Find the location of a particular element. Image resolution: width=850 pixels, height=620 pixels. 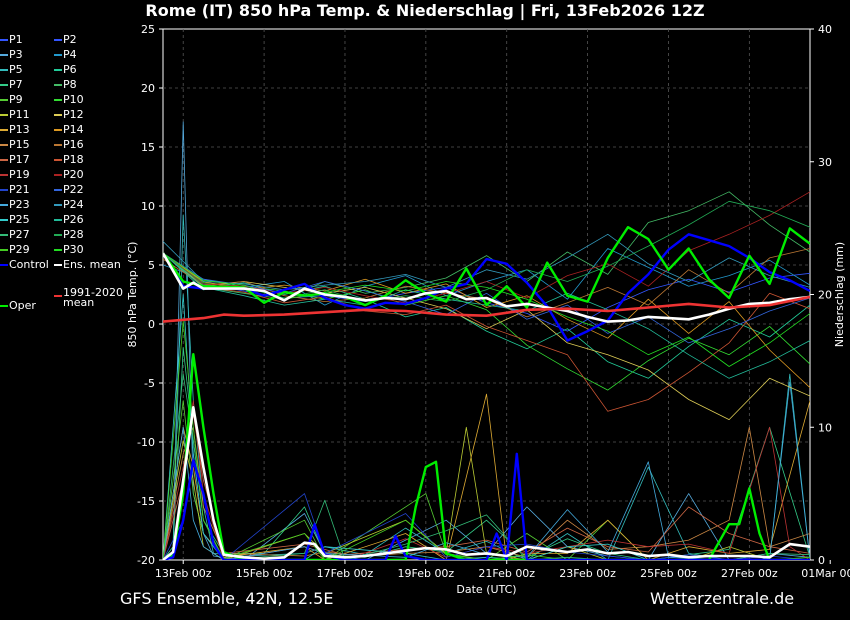

precip-series-p21 is located at coordinates (486, 506).